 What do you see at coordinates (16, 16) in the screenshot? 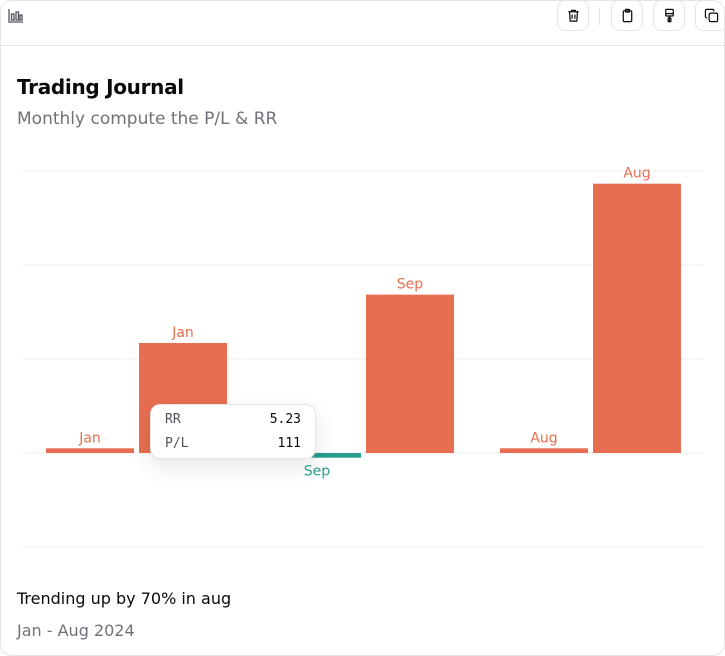
I see `bar-chart-icon` at bounding box center [16, 16].